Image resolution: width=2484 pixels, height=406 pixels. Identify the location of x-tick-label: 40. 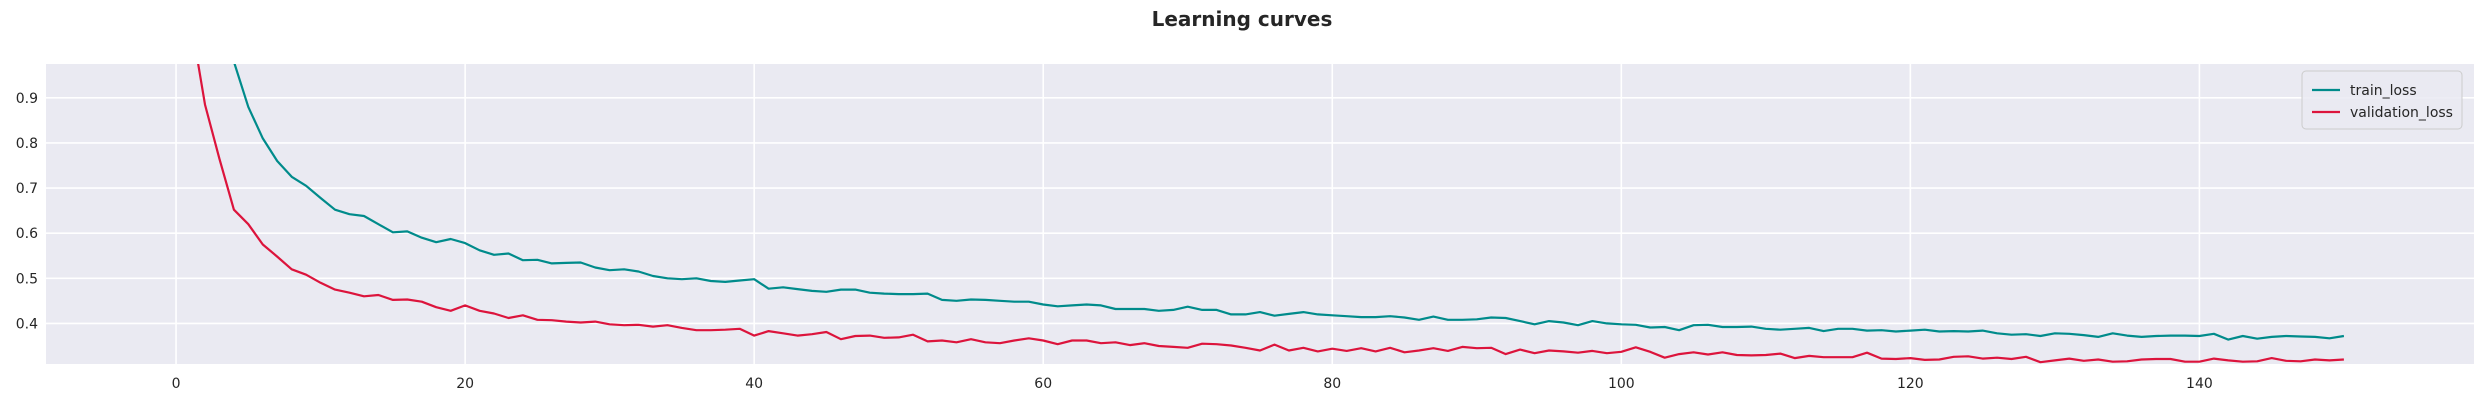
(754, 384).